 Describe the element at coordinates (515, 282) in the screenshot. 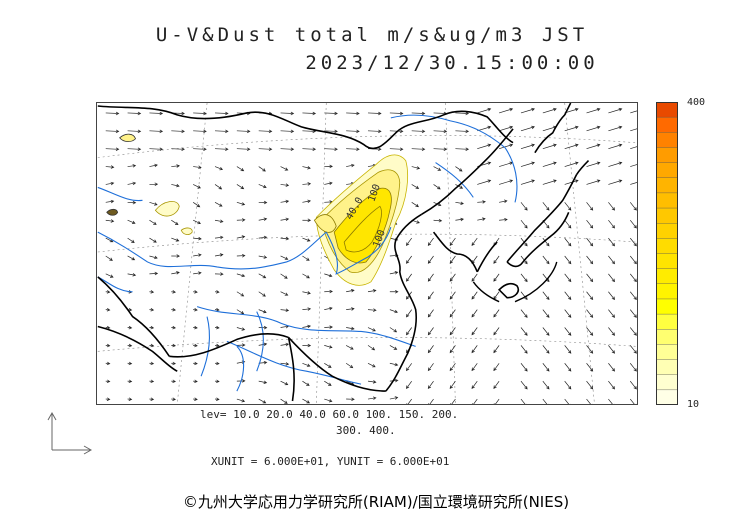

I see `japan-outline` at that location.